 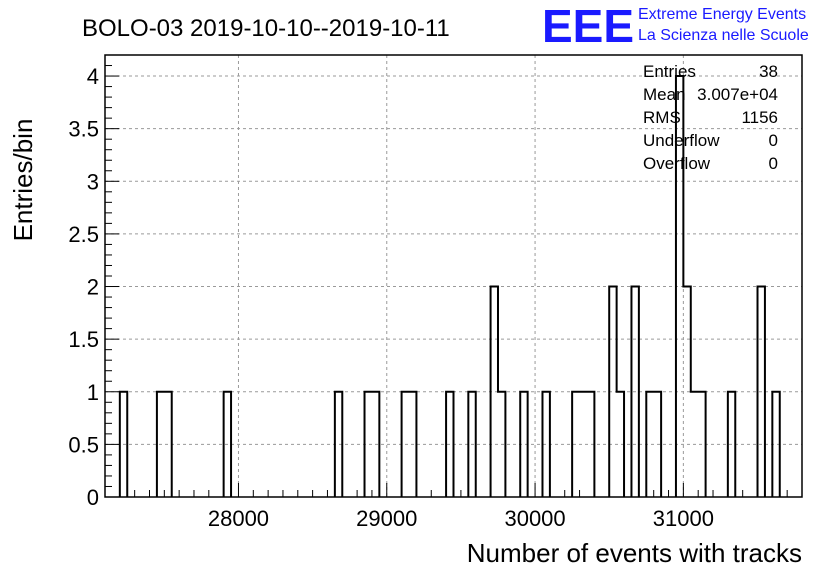 I want to click on x-tick-label-3: 31000, so click(x=683, y=518).